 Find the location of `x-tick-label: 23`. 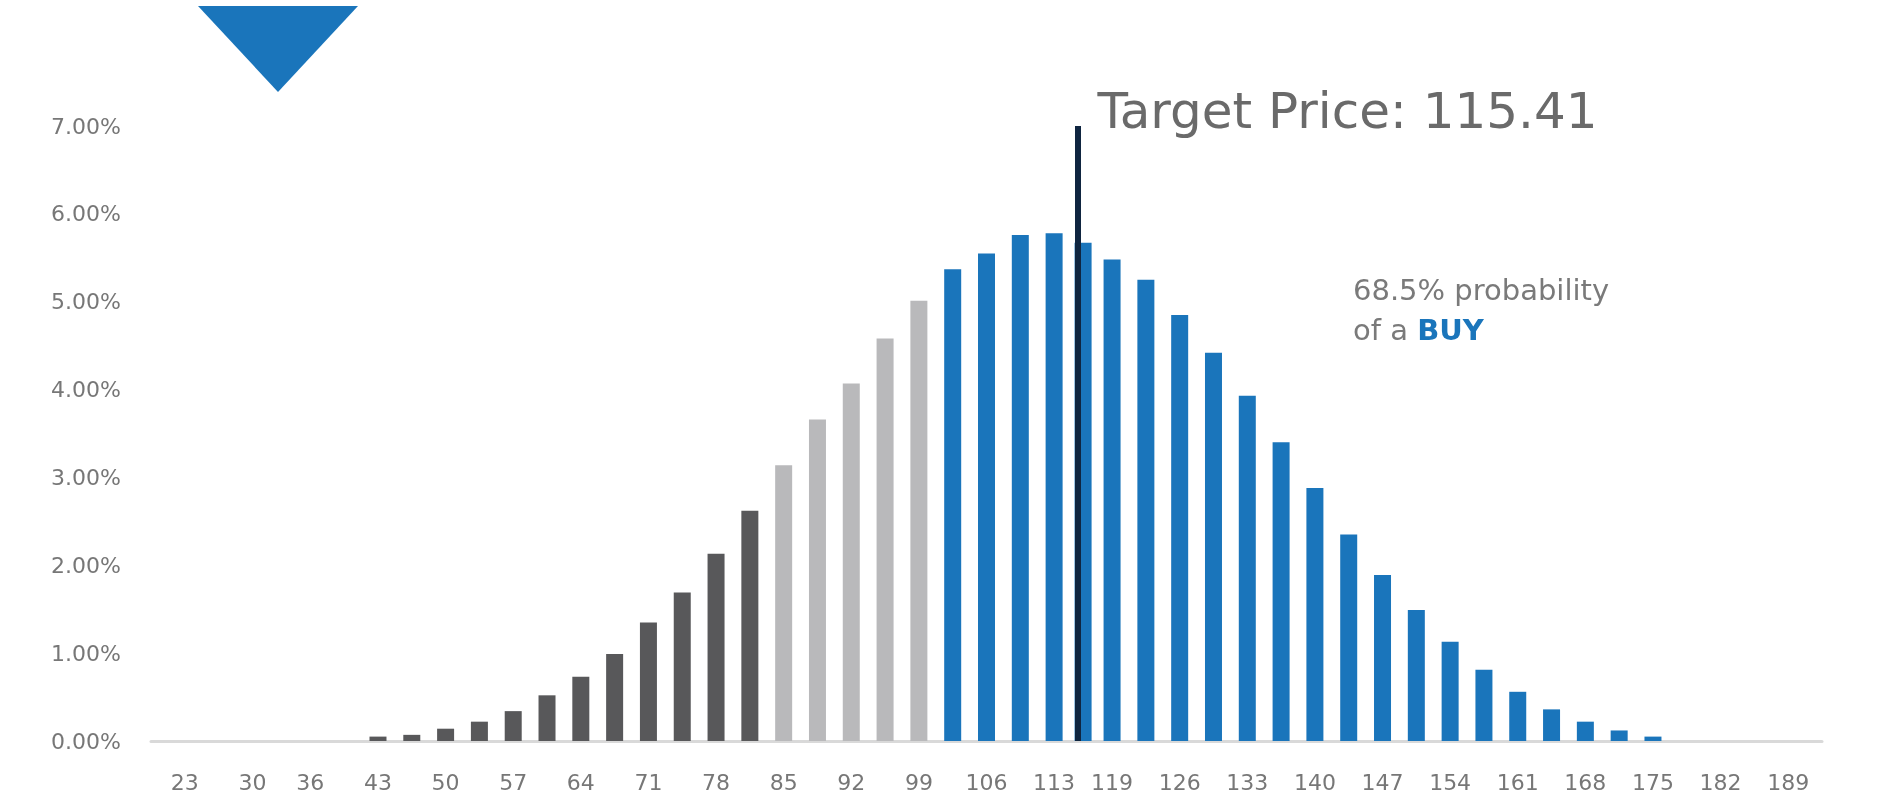

x-tick-label: 23 is located at coordinates (184, 782).